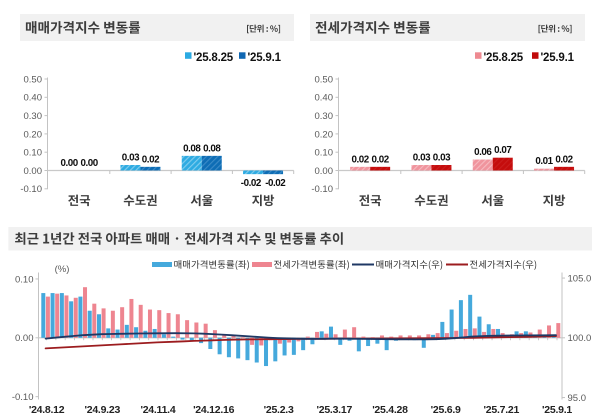  Describe the element at coordinates (502, 410) in the screenshot. I see `svg-text: '25.7.21` at that location.